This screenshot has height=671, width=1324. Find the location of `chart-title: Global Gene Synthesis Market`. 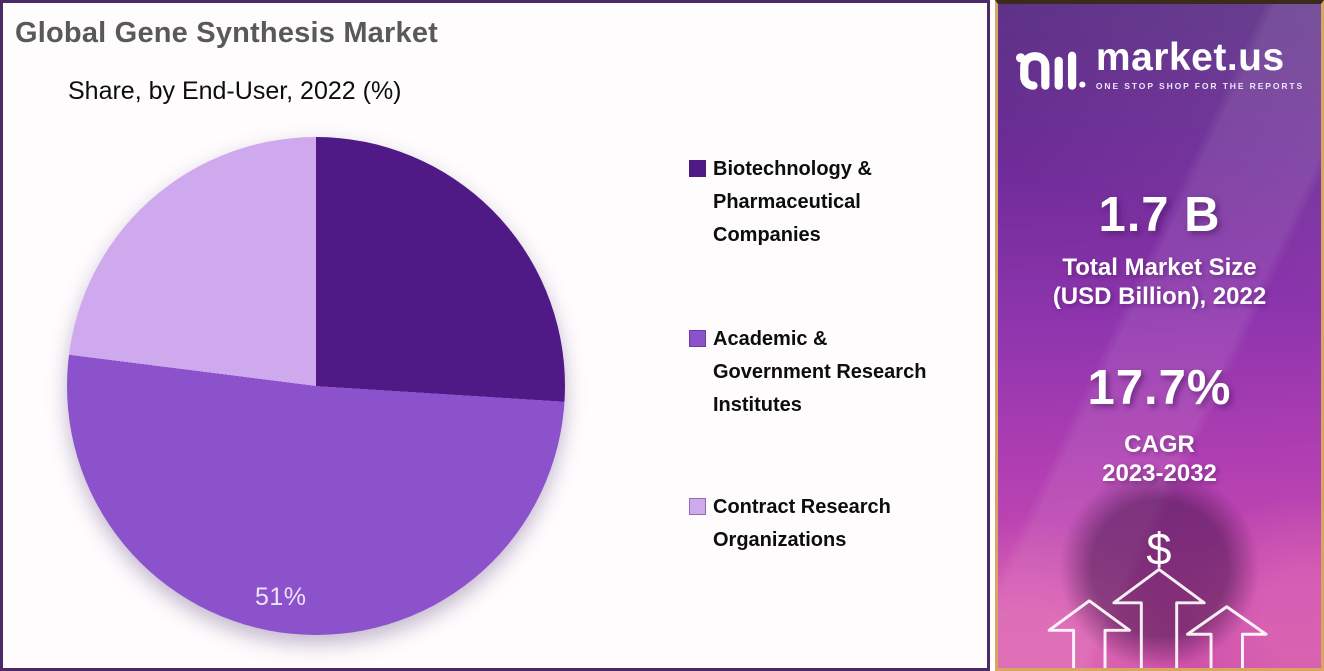

chart-title: Global Gene Synthesis Market is located at coordinates (227, 33).